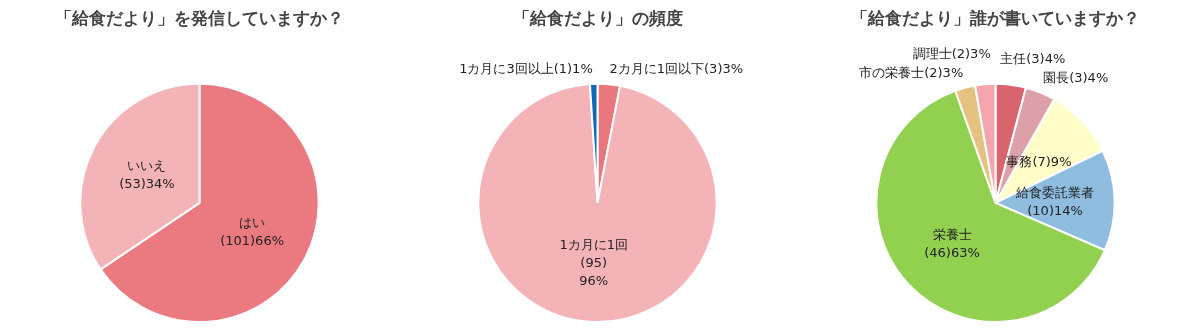 This screenshot has height=332, width=1194. What do you see at coordinates (952, 253) in the screenshot?
I see `data-label: (46)63%` at bounding box center [952, 253].